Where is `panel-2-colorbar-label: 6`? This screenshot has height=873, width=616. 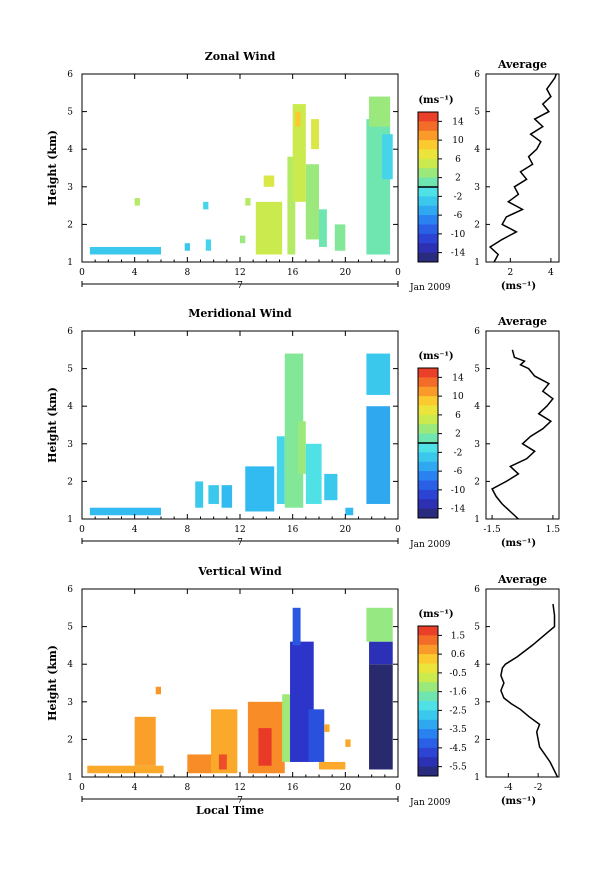 panel-2-colorbar-label: 6 is located at coordinates (458, 416).